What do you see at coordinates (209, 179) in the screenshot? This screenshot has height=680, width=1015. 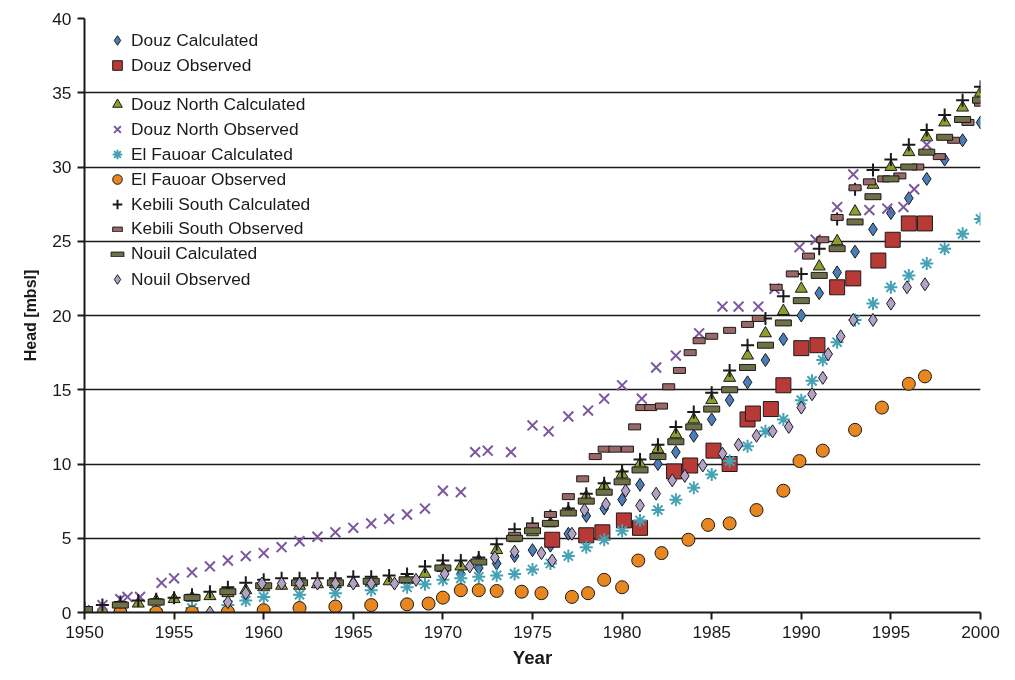 I see `legend-label: El Fauoar Observed` at bounding box center [209, 179].